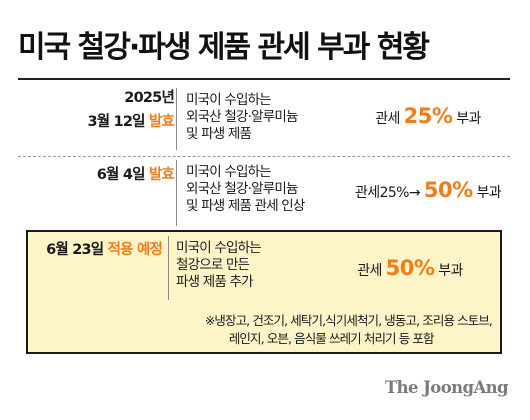 The width and height of the screenshot is (530, 420). What do you see at coordinates (348, 320) in the screenshot?
I see `footnote-line: ※냉장고, 건조기, 세탁기,식기세척기, 냉동고, 조리용 스토브,` at bounding box center [348, 320].